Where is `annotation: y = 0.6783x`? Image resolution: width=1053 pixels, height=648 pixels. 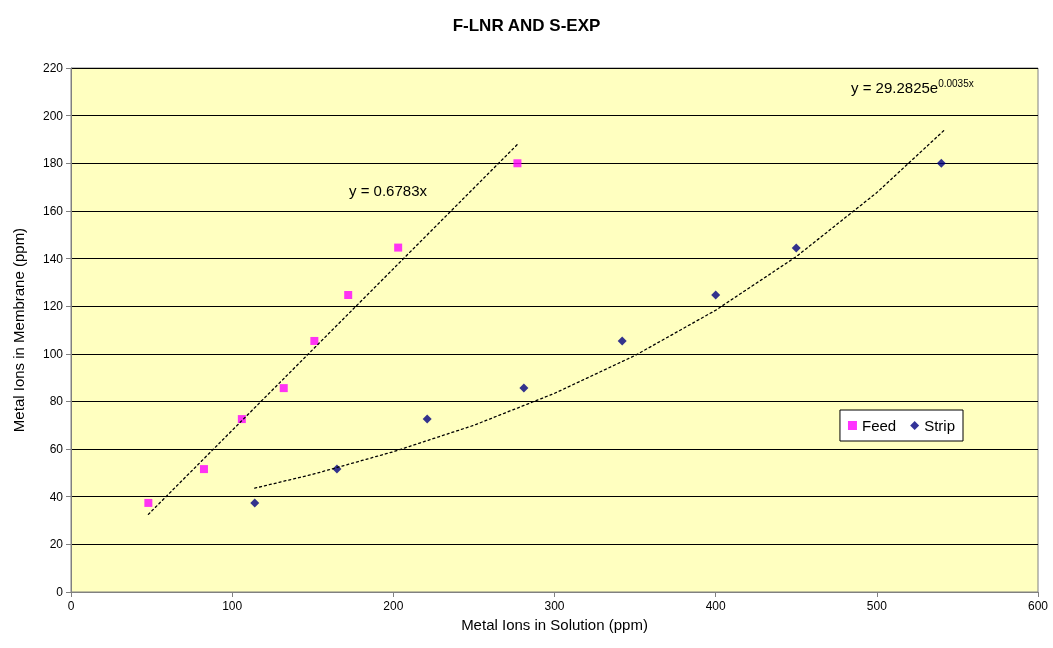 annotation: y = 0.6783x is located at coordinates (388, 190).